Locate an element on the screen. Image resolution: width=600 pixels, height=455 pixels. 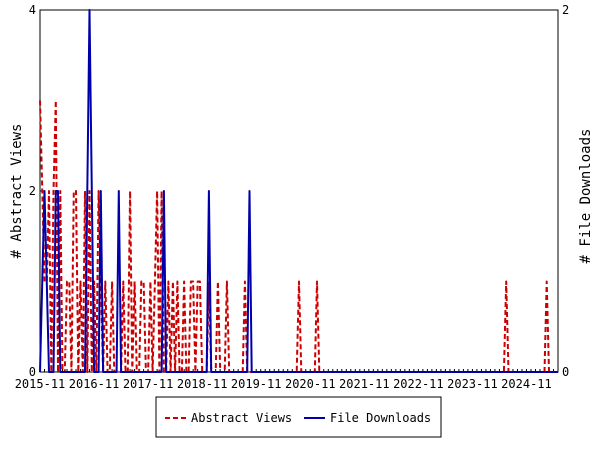
legend: Abstract Views File Downloads is located at coordinates (298, 417).